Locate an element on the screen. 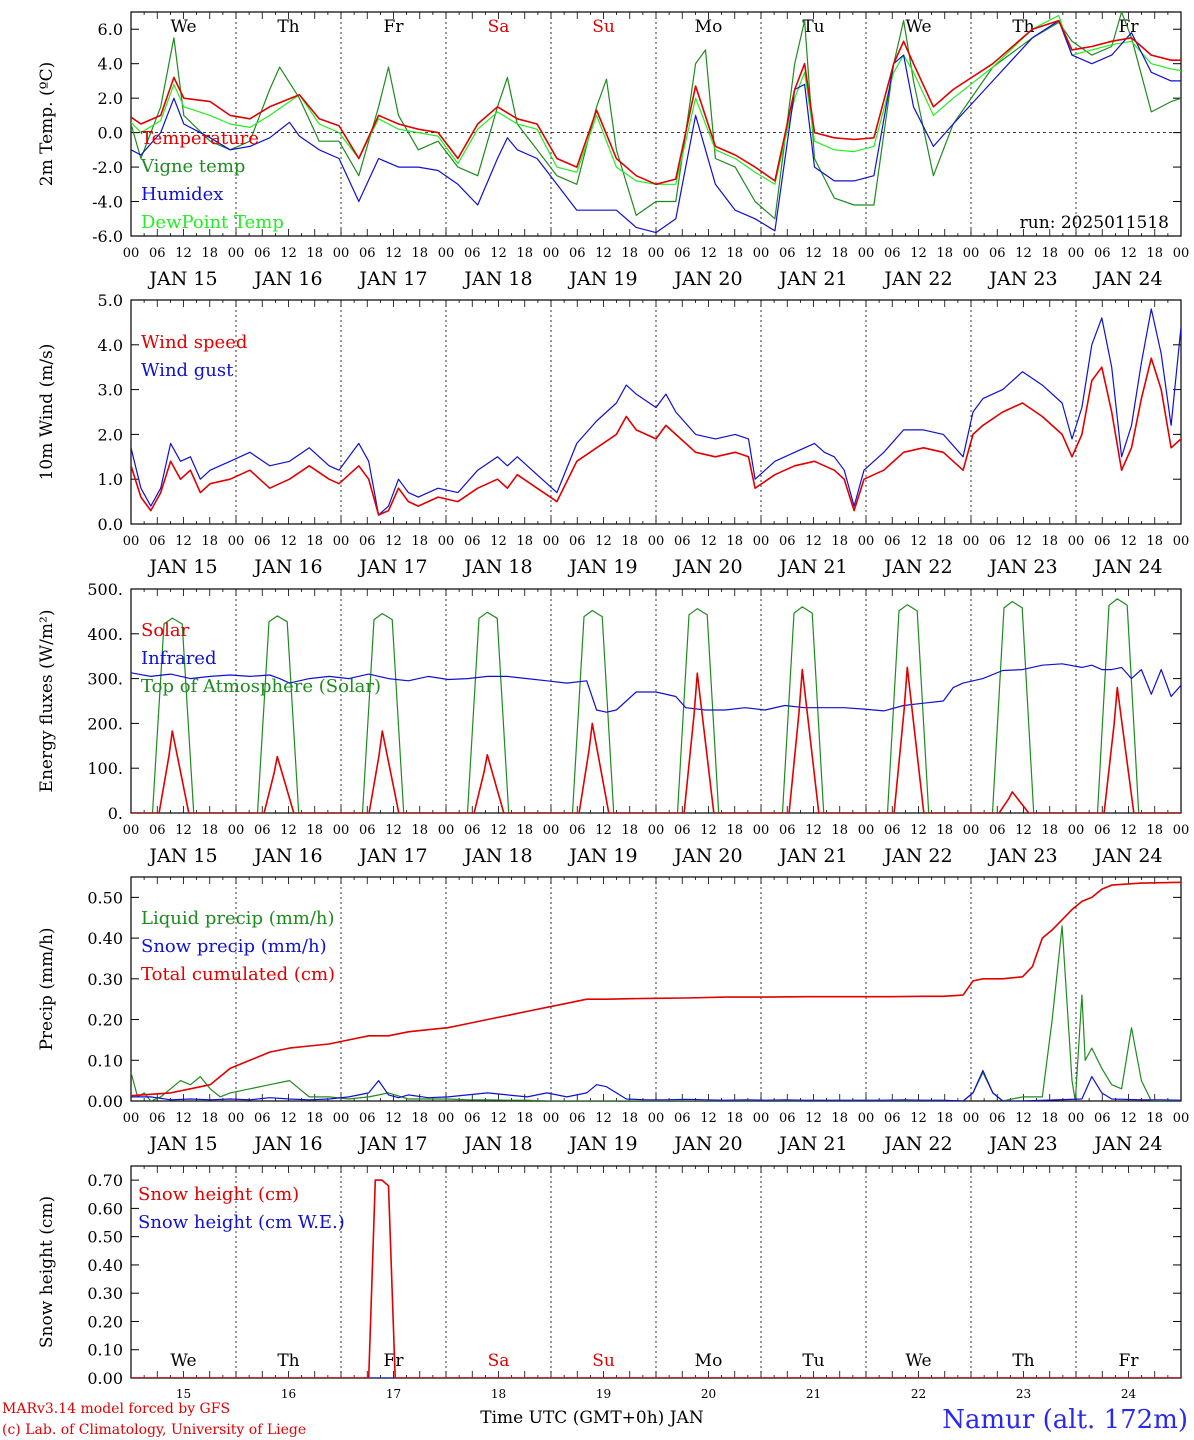  x-date-label: JAN 23 is located at coordinates (1022, 567).